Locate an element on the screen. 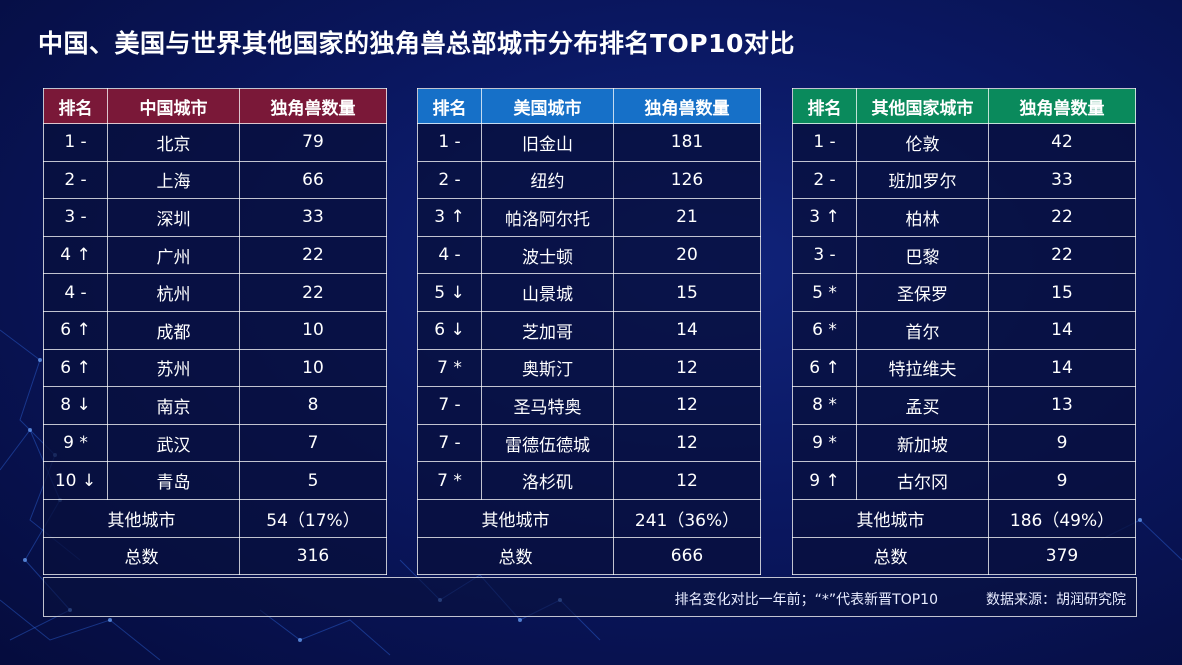 The width and height of the screenshot is (1182, 665). table-row: 4 - 杭州 22 is located at coordinates (215, 292).